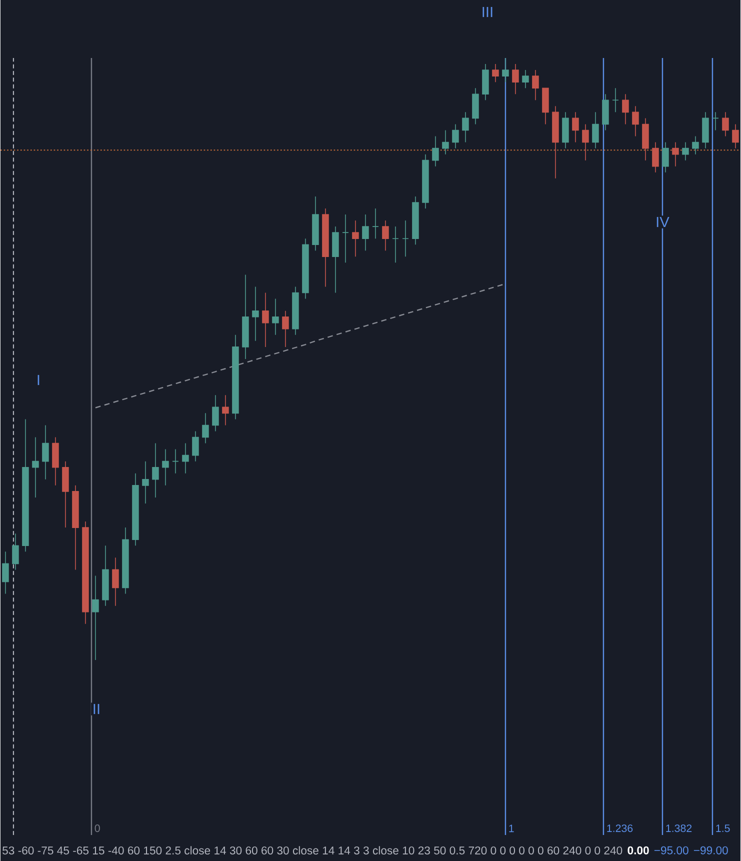 The width and height of the screenshot is (741, 861). I want to click on text: III, so click(487, 12).